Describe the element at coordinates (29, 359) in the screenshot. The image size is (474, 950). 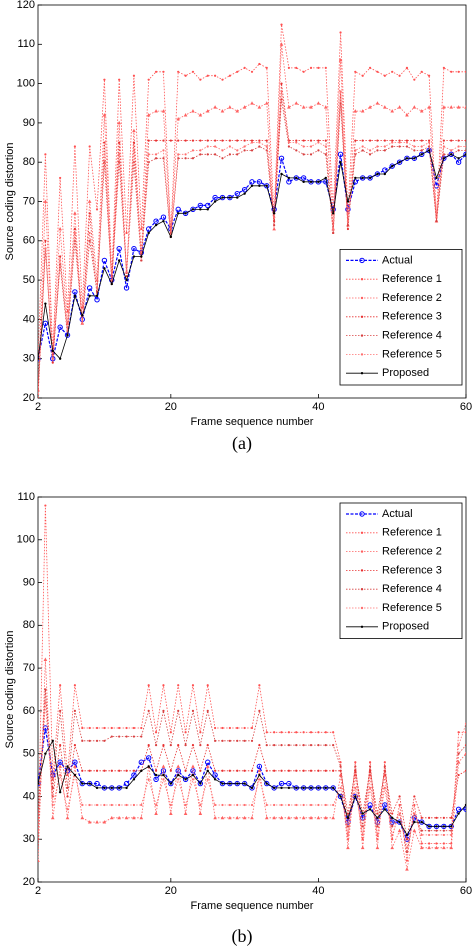
I see `y-tick-label: 30` at that location.